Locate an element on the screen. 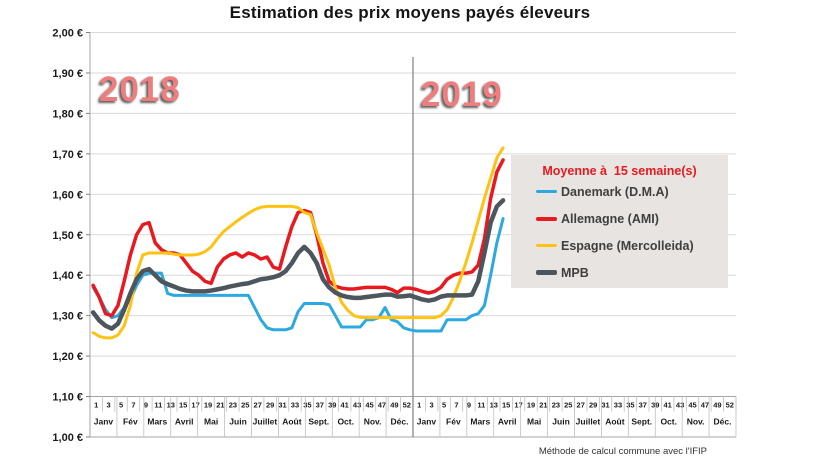 The image size is (820, 461). legend-swatch-danemark is located at coordinates (546, 191).